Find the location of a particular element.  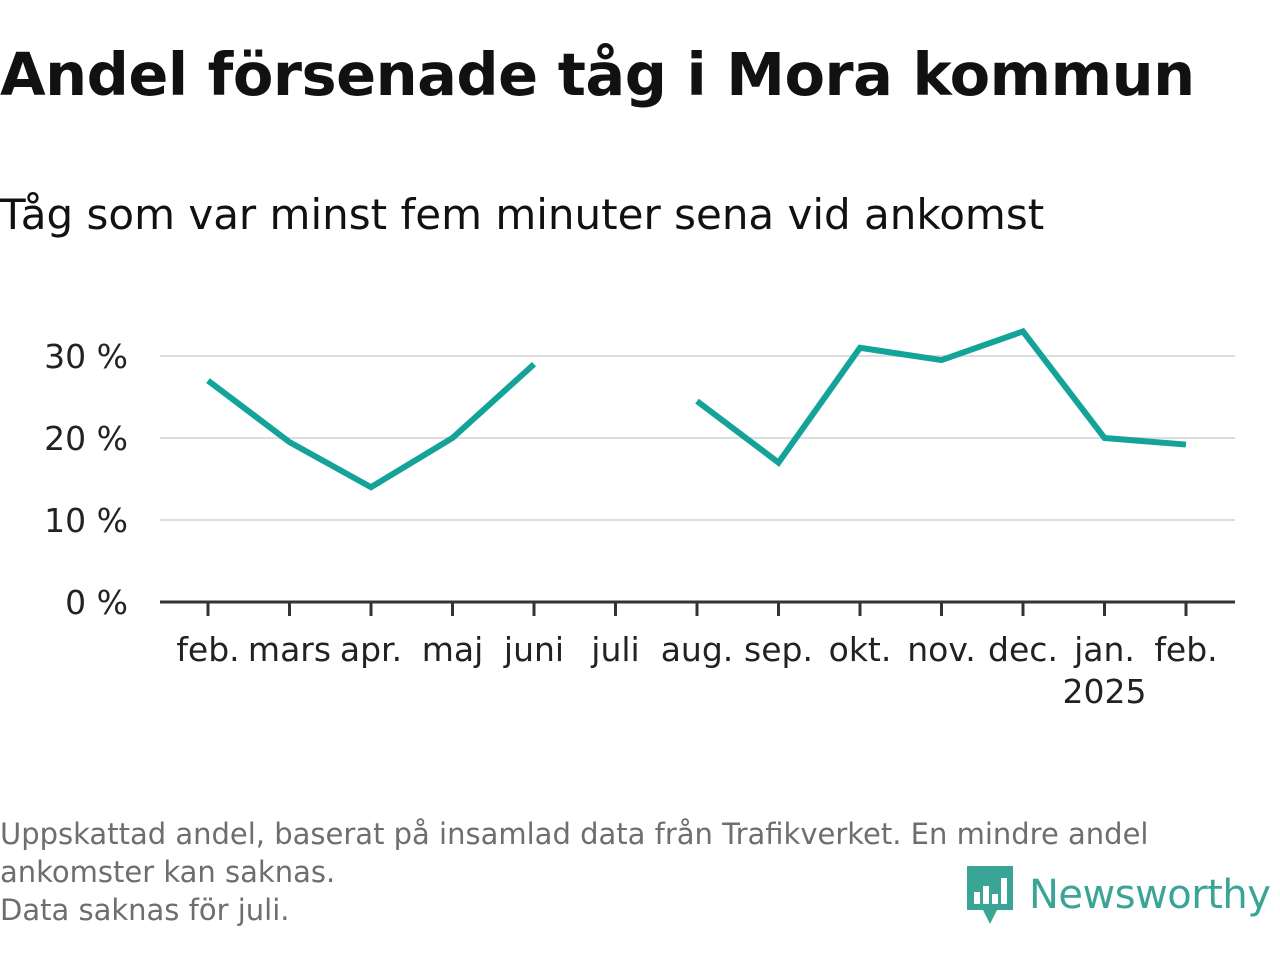

newsworthy-logo: Newsworthy is located at coordinates (1118, 895).